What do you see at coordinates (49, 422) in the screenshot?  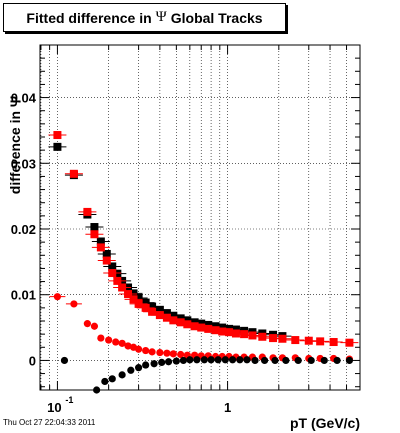 I see `timestamp: Thu Oct 27 22:04:33 2011` at bounding box center [49, 422].